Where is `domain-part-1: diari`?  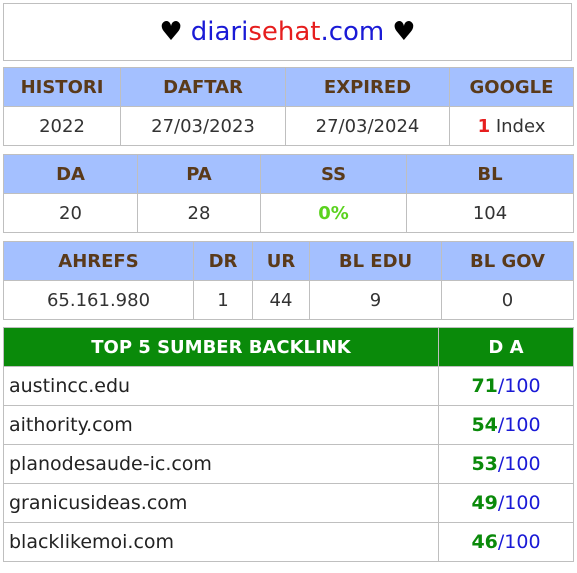
domain-part-1: diari is located at coordinates (219, 32).